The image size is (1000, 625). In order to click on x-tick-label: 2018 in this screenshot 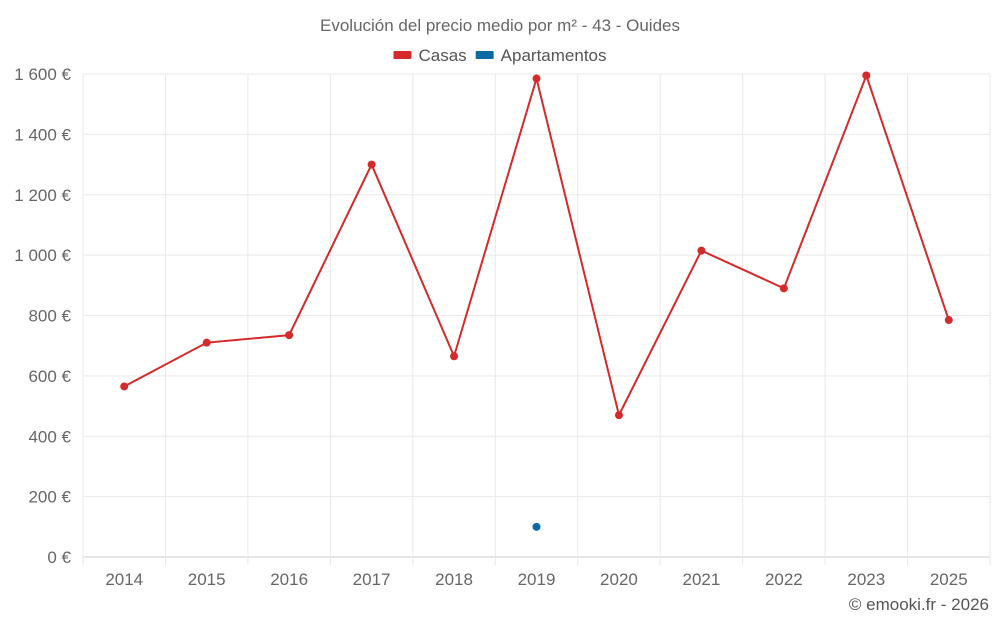, I will do `click(454, 579)`.